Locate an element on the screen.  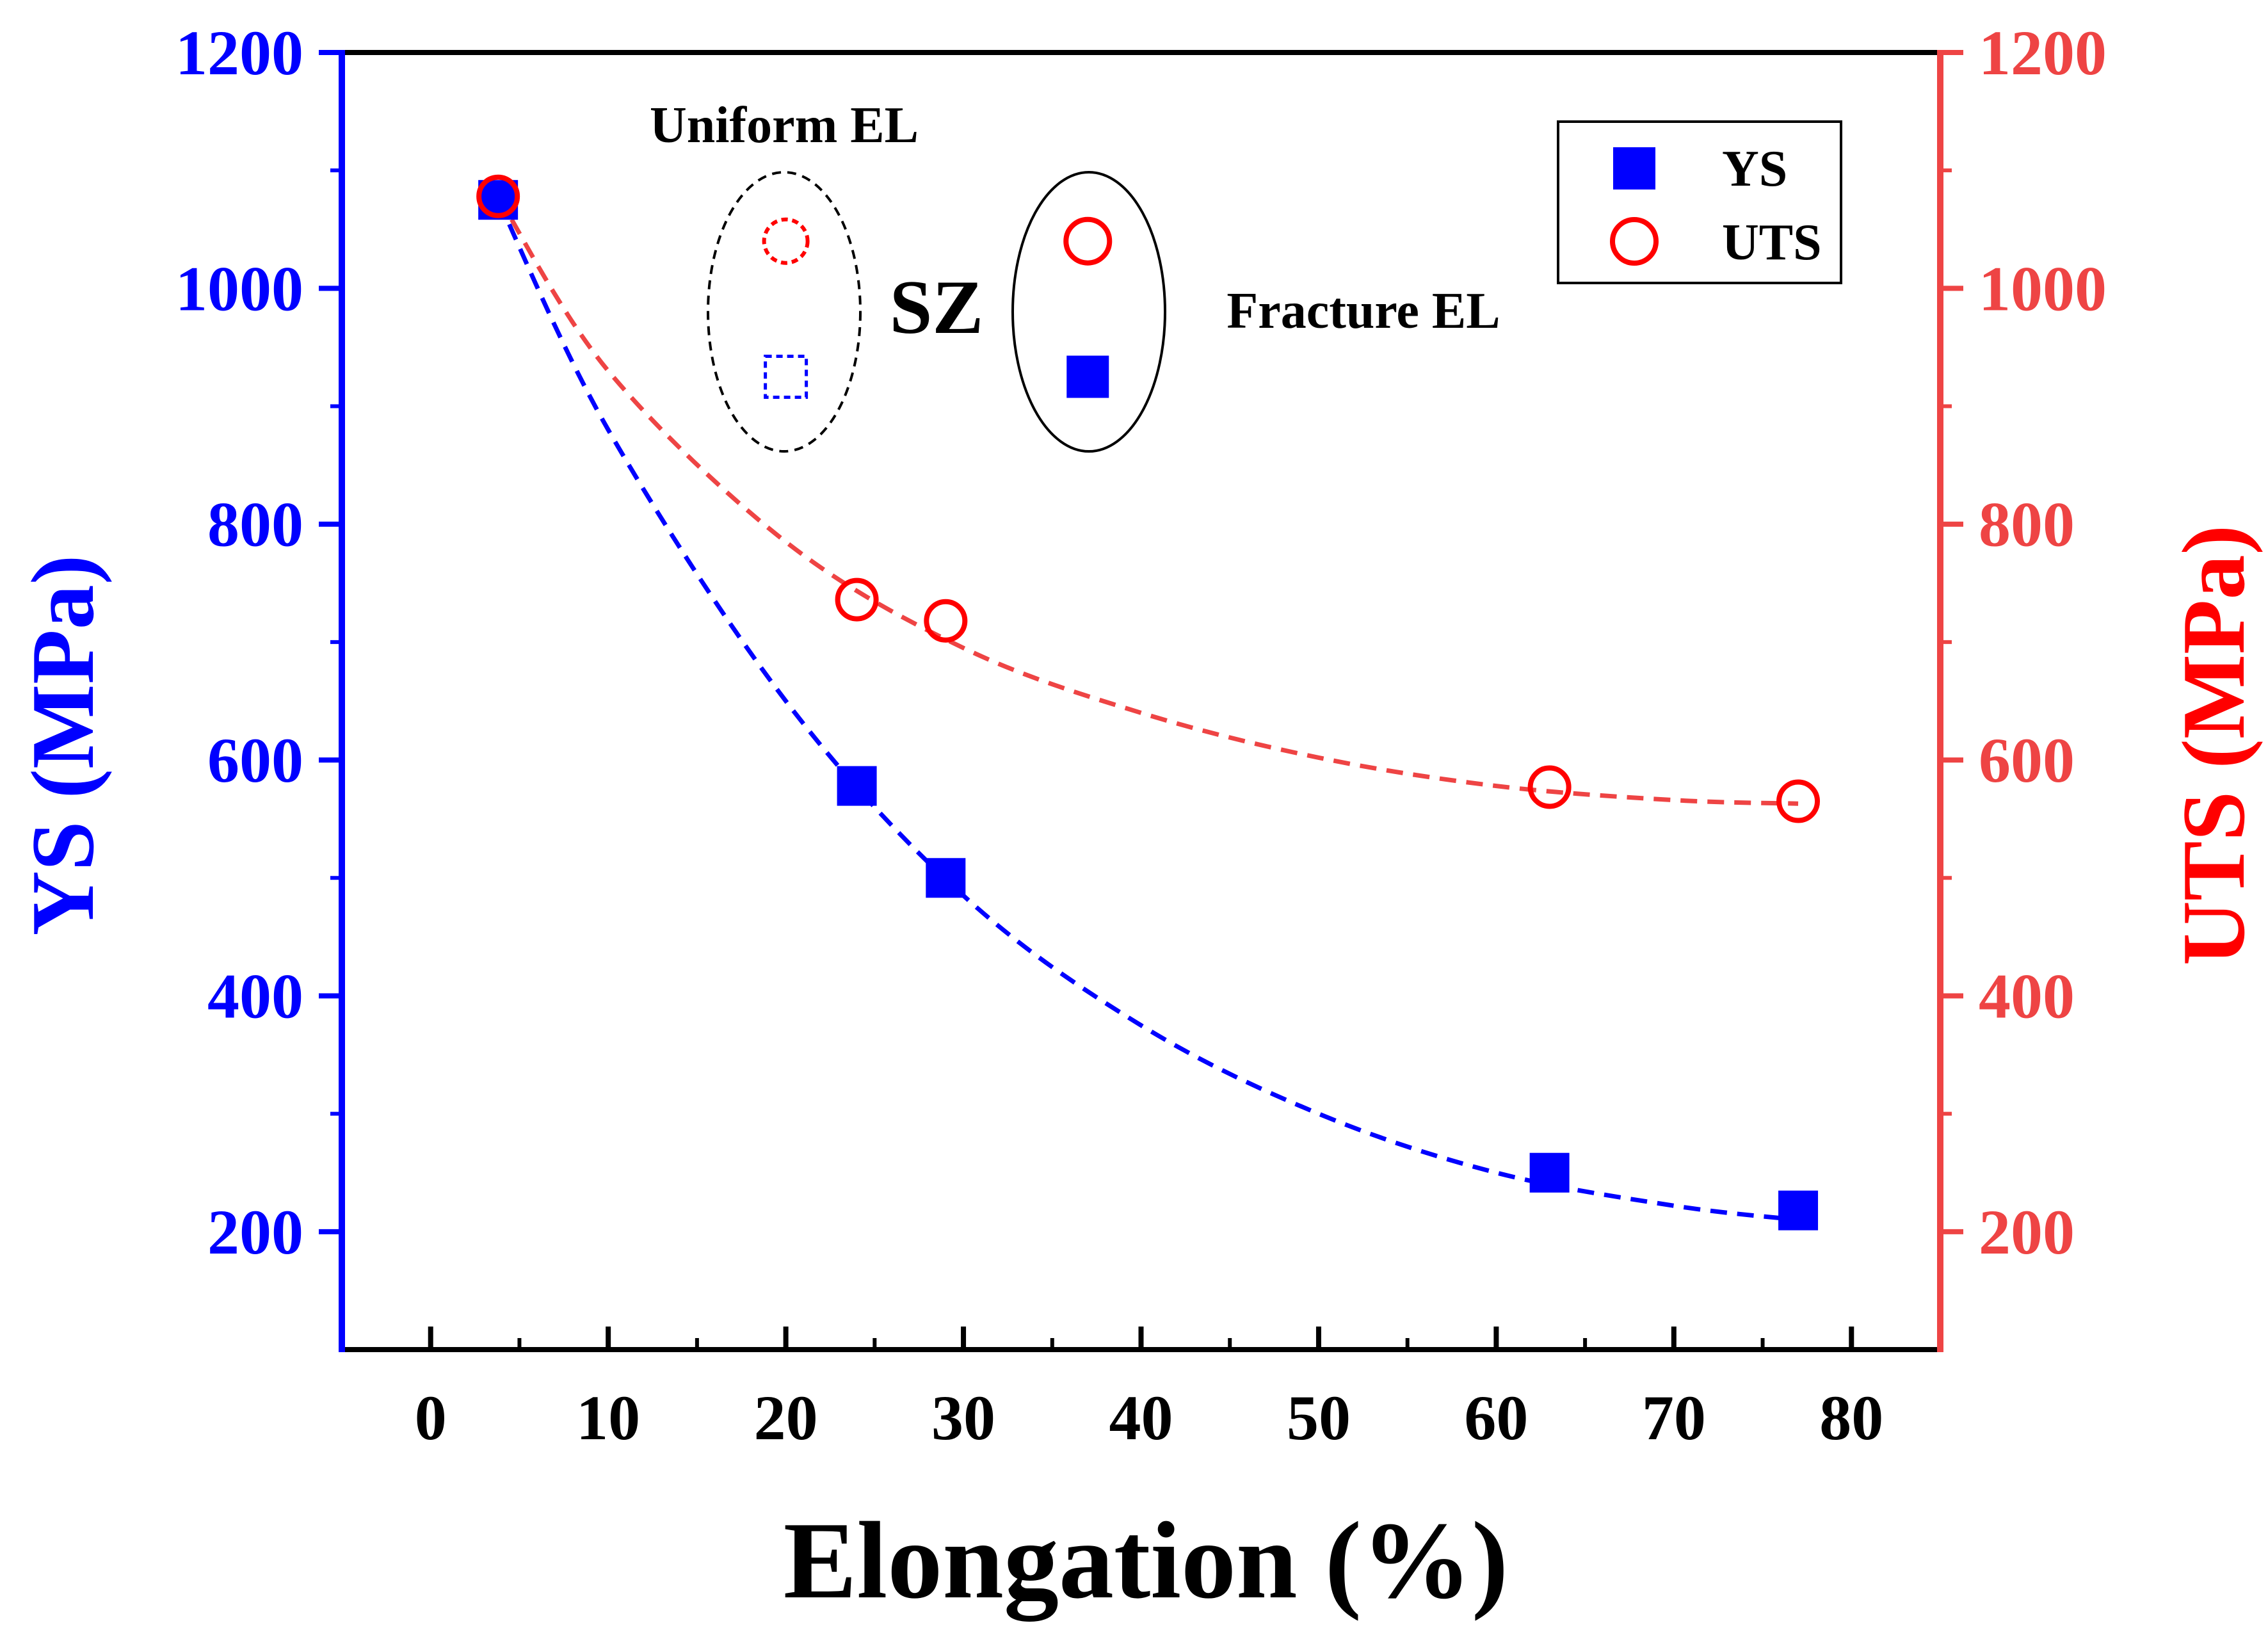
y-right-tick-label: 1000 is located at coordinates (2043, 288).